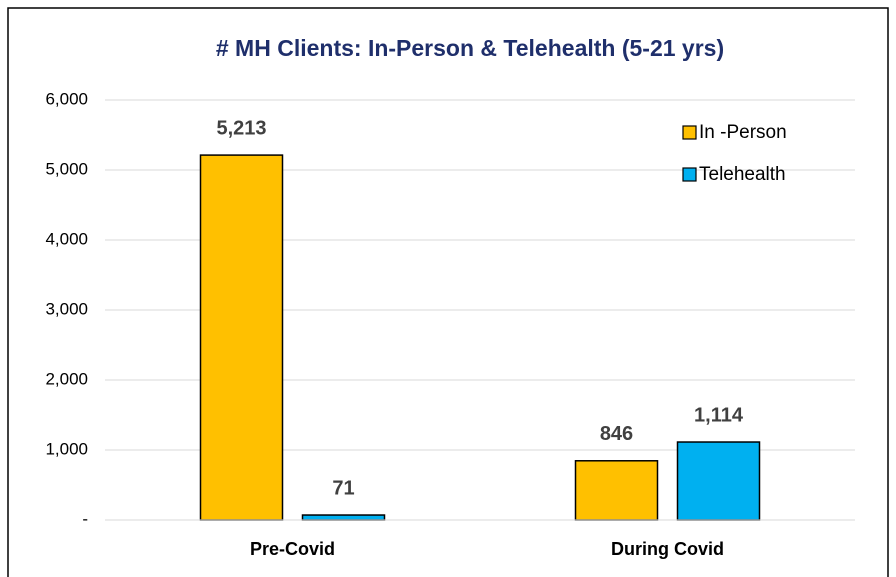 The height and width of the screenshot is (577, 896). I want to click on y-tick-label: 3,000, so click(66, 308).